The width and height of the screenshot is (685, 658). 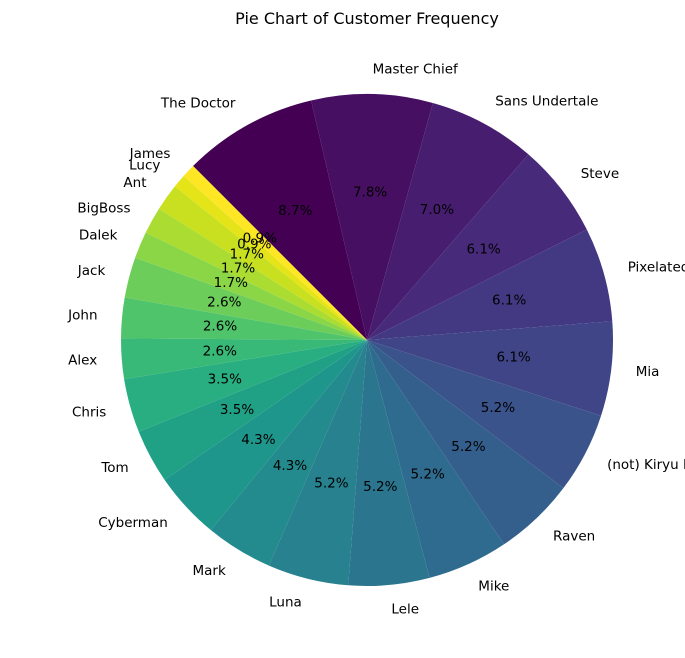 I want to click on slice-label: James, so click(x=150, y=154).